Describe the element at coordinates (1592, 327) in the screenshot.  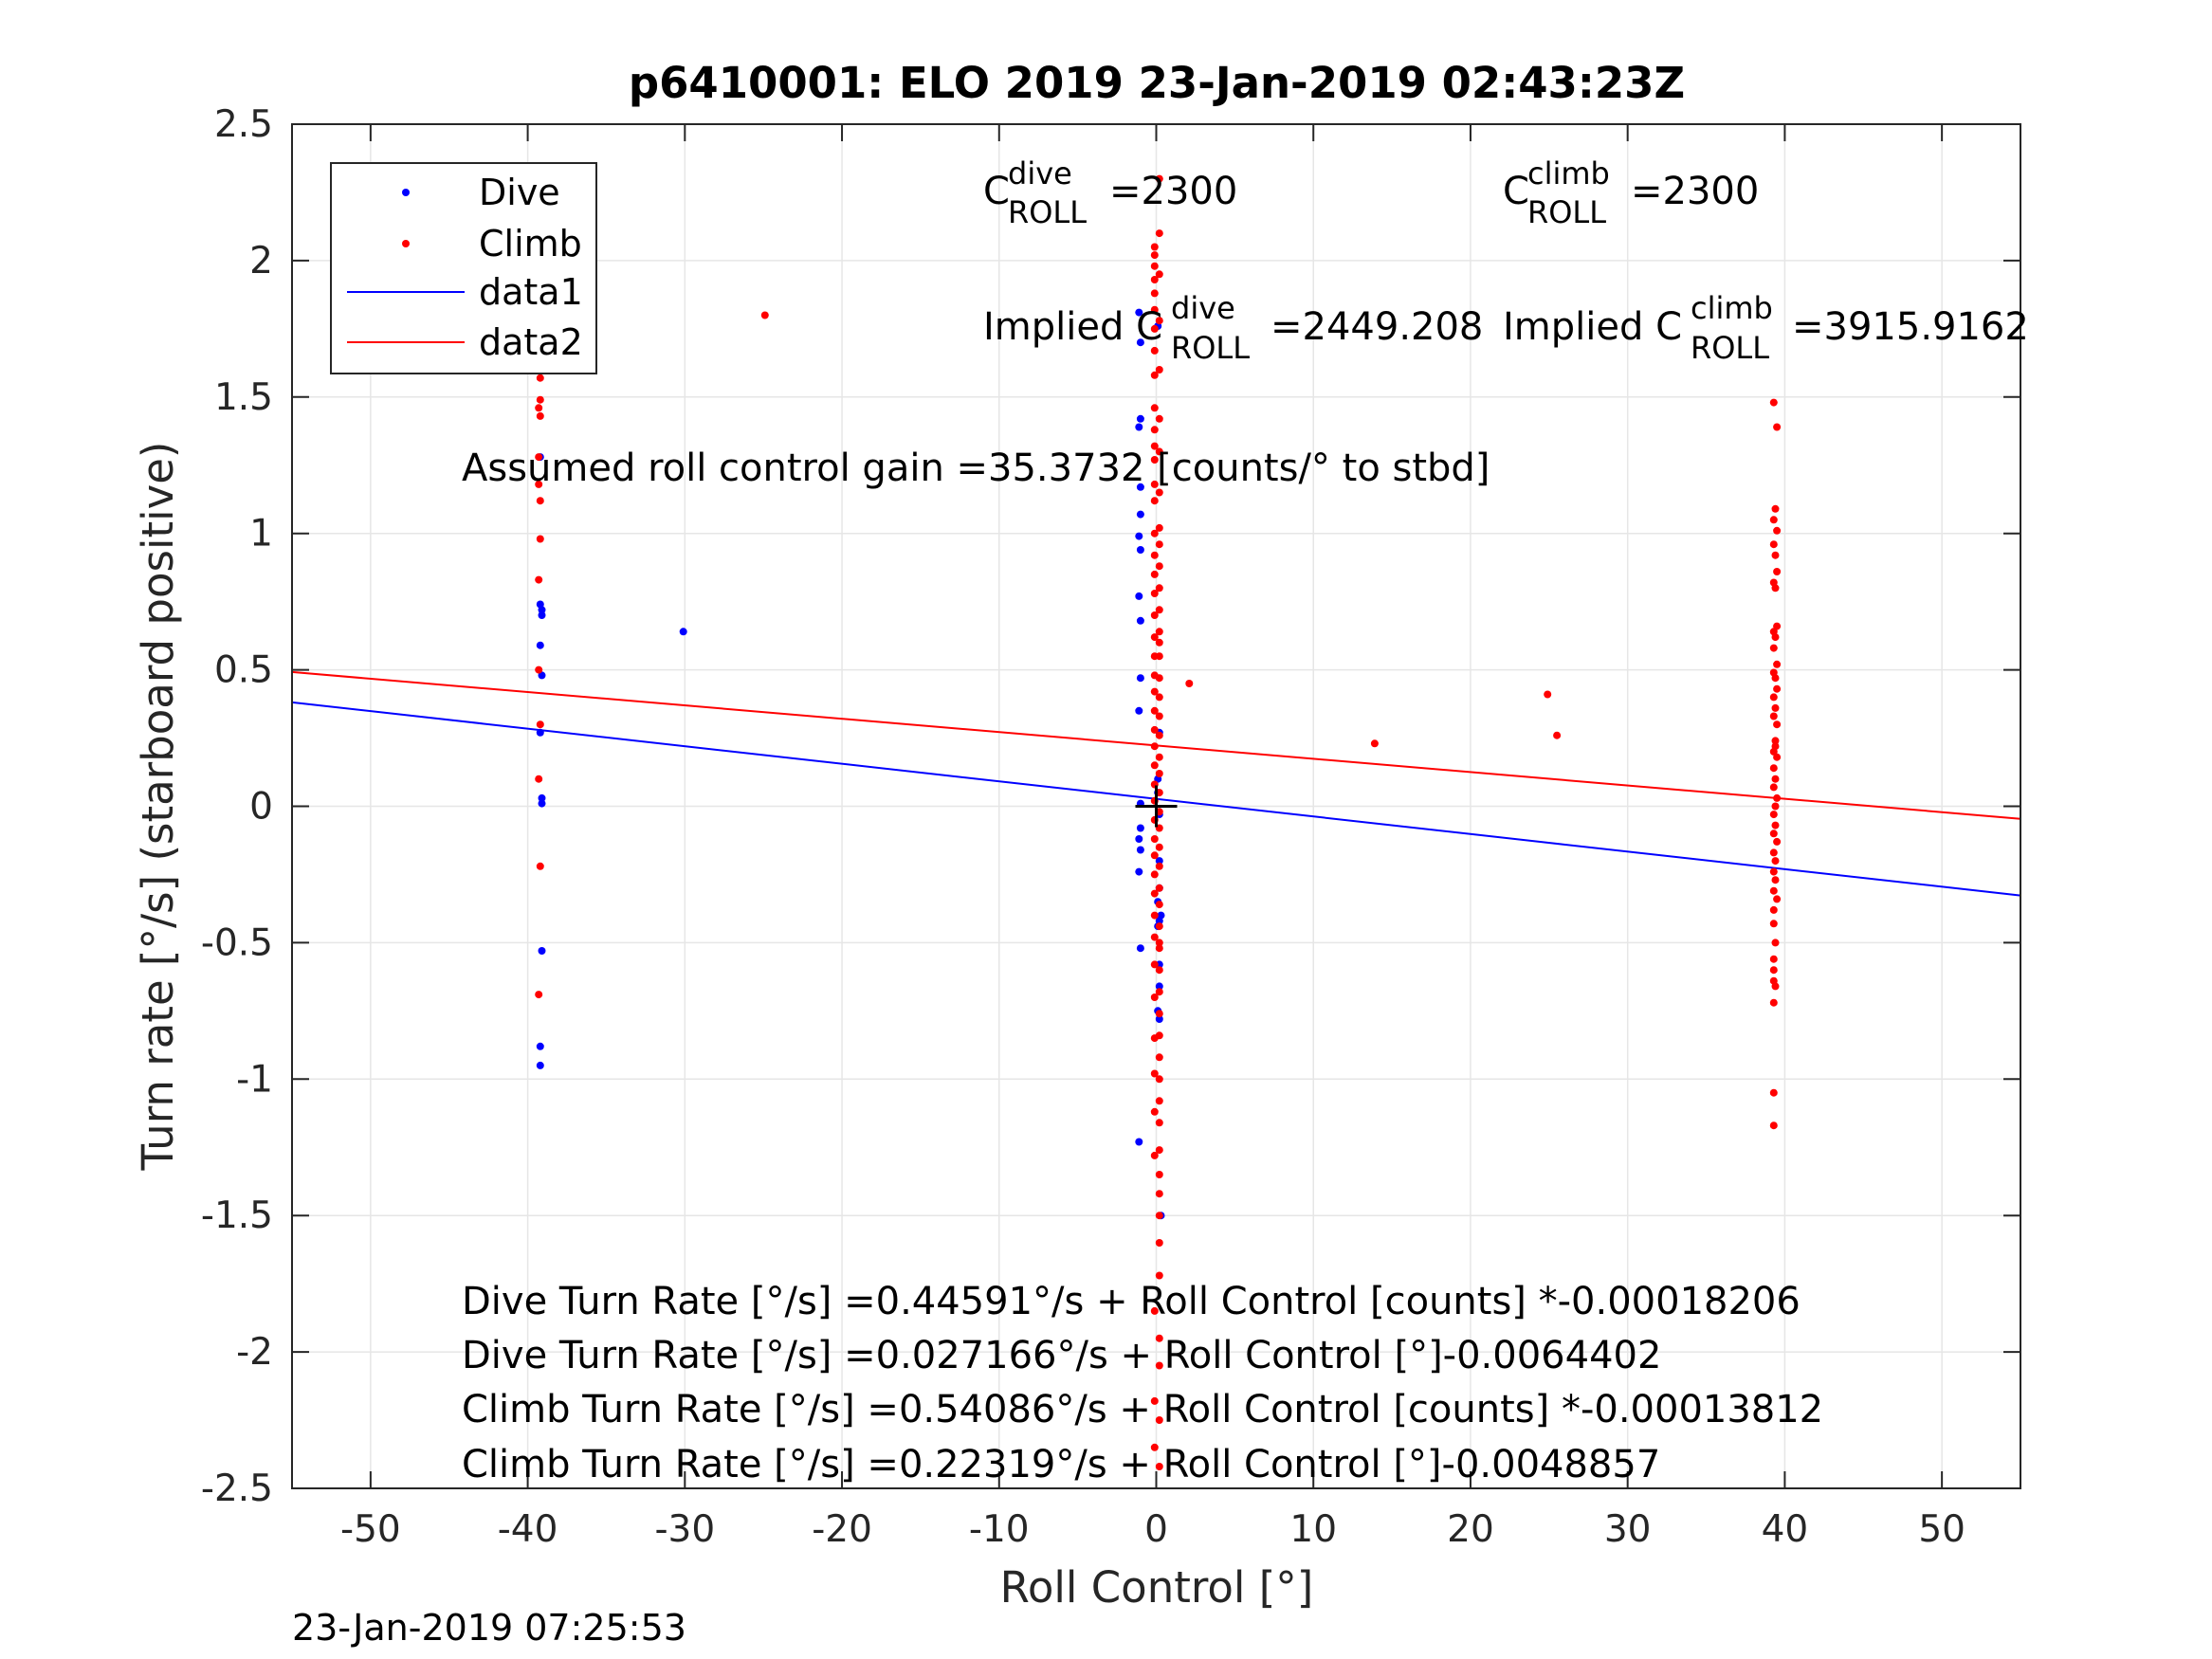
I see `implied-climb-prefix: Implied C` at that location.